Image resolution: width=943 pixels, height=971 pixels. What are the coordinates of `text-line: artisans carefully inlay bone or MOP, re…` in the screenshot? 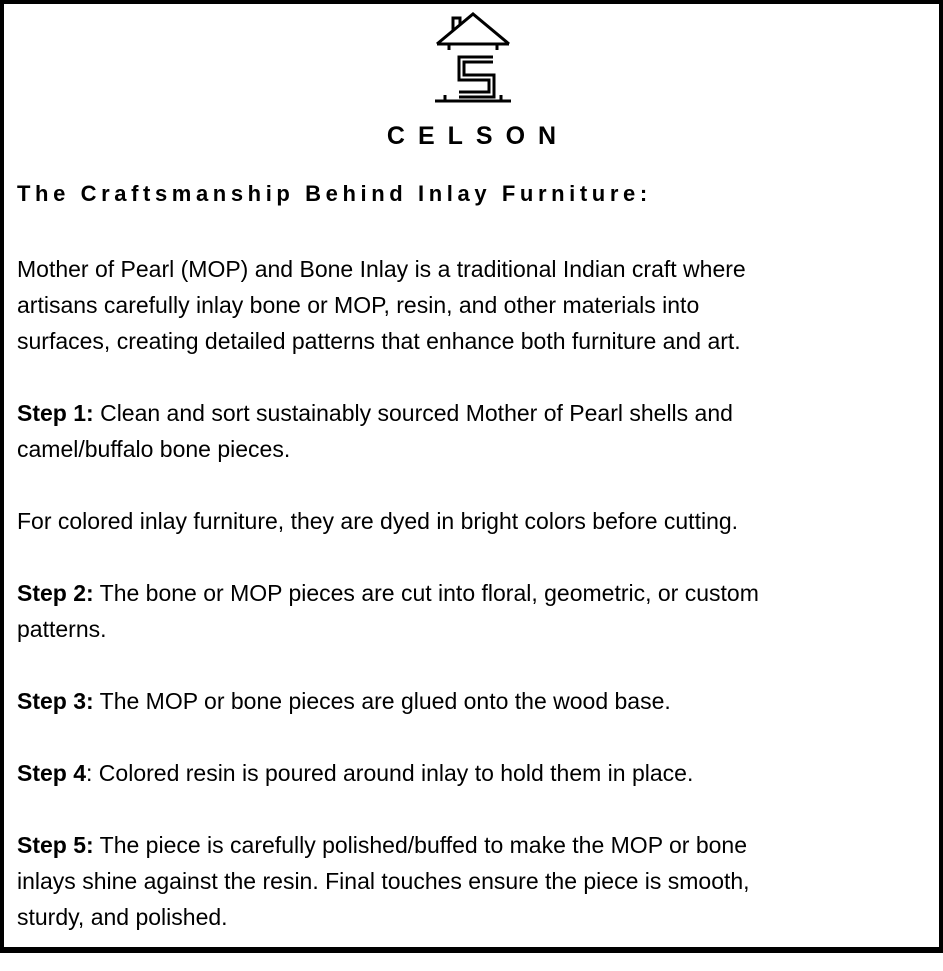 It's located at (358, 305).